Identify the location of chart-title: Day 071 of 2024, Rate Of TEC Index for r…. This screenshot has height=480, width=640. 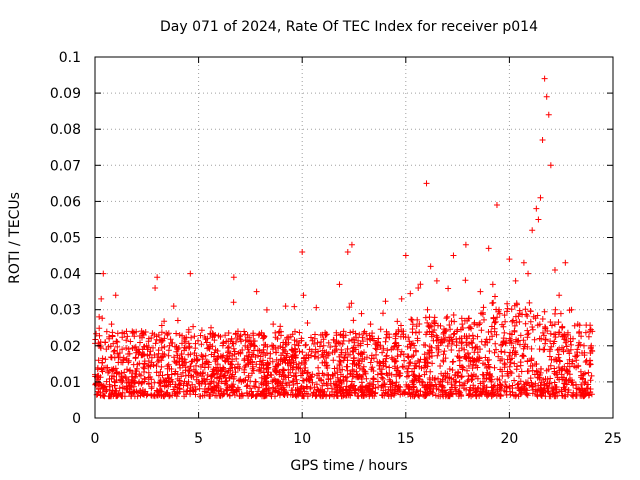
(349, 27).